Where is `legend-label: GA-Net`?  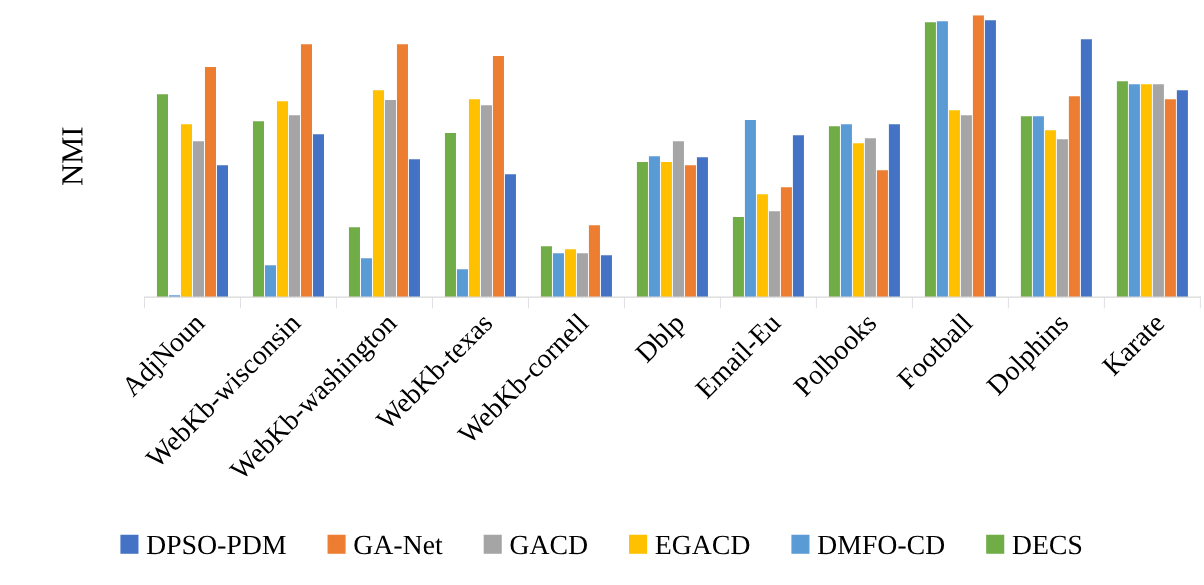
legend-label: GA-Net is located at coordinates (398, 545).